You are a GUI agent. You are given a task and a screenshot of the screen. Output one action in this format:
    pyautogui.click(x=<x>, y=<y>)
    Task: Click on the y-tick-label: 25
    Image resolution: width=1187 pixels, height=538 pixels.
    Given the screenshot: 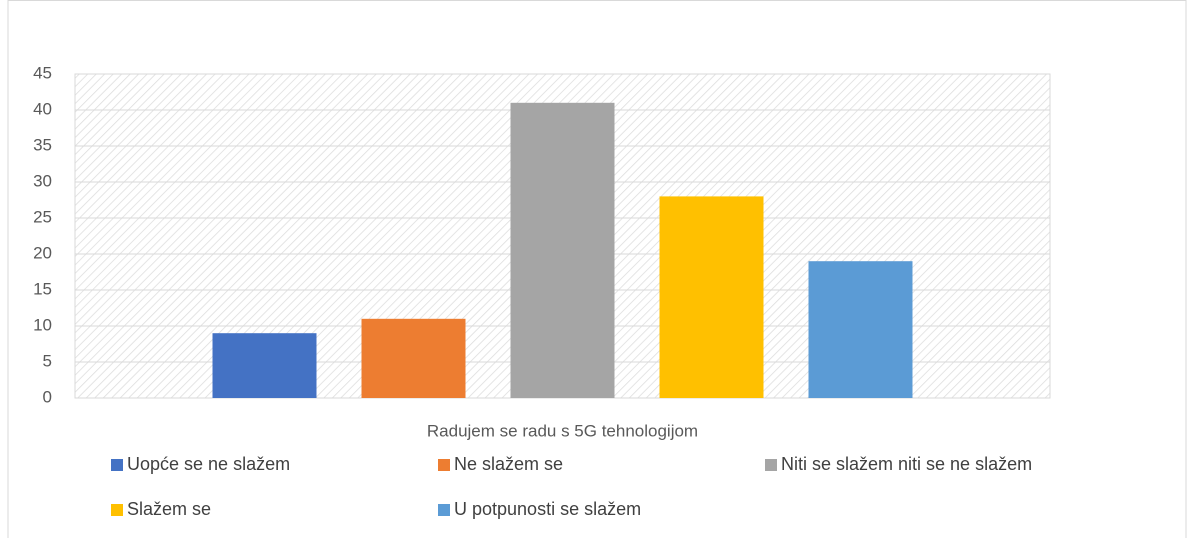 What is the action you would take?
    pyautogui.click(x=42, y=216)
    